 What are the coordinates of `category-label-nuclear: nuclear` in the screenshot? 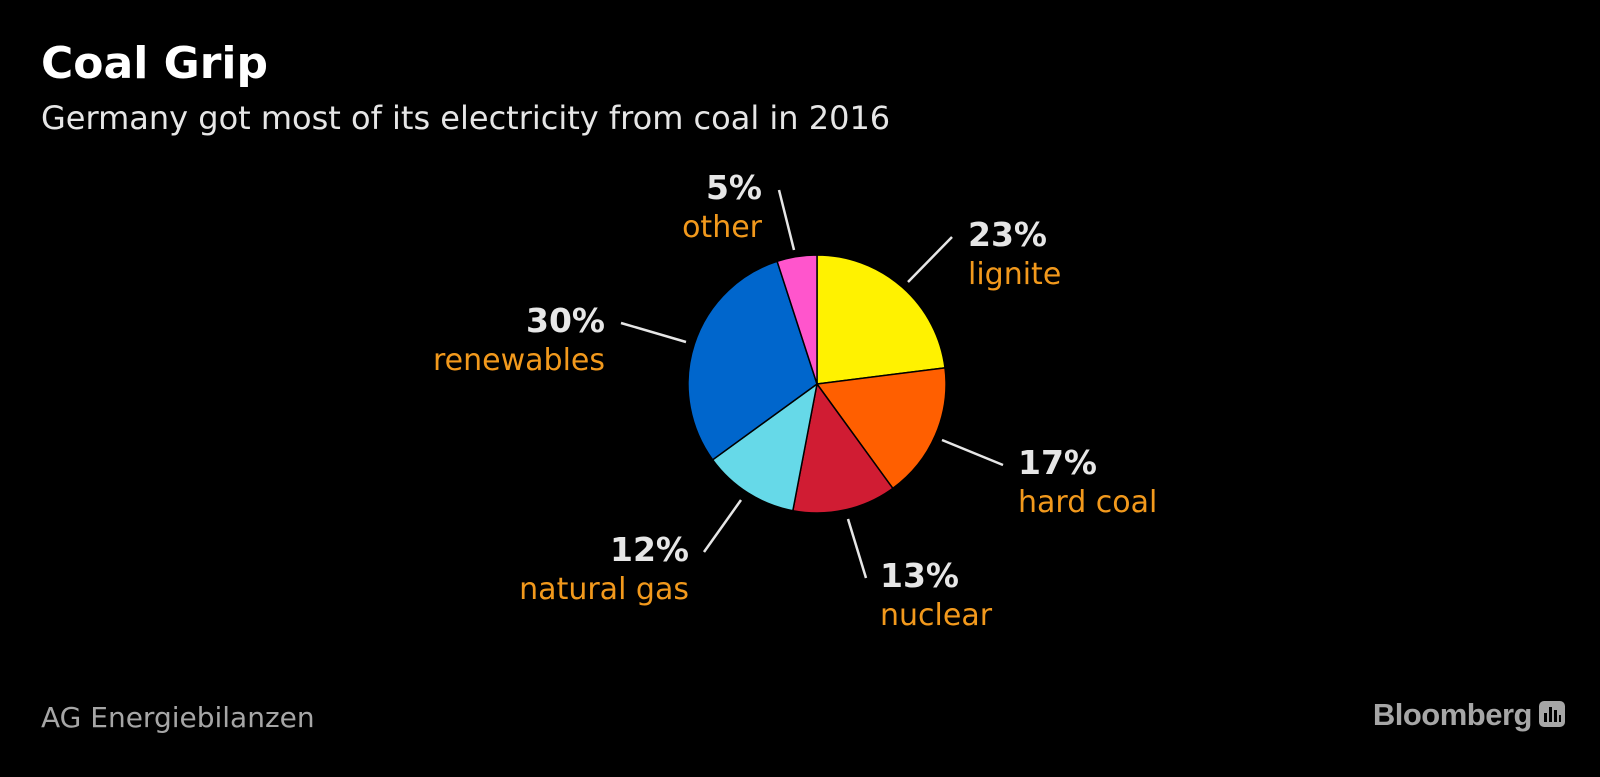 It's located at (936, 615).